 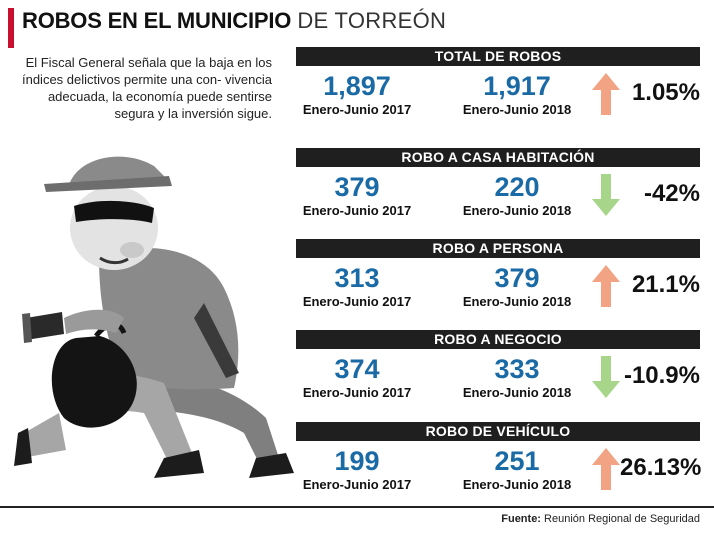 I want to click on change-percent: -10.9%, so click(x=661, y=375).